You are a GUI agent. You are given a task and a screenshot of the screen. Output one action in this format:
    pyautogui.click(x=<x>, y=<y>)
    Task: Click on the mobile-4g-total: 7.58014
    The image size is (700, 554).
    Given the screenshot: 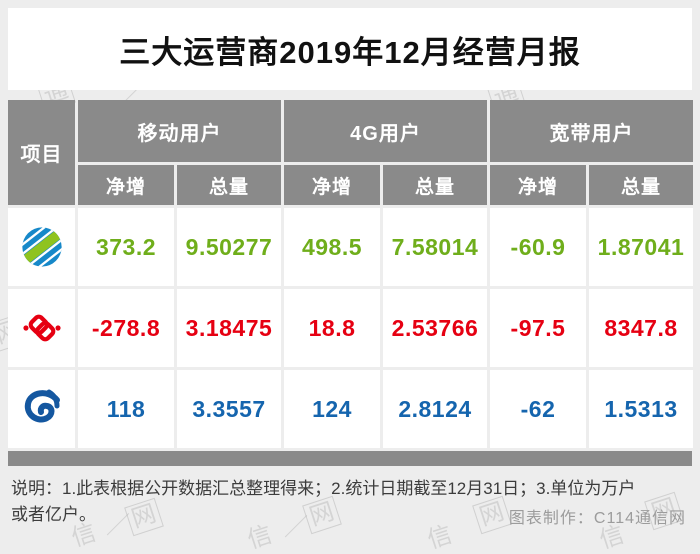 What is the action you would take?
    pyautogui.click(x=435, y=247)
    